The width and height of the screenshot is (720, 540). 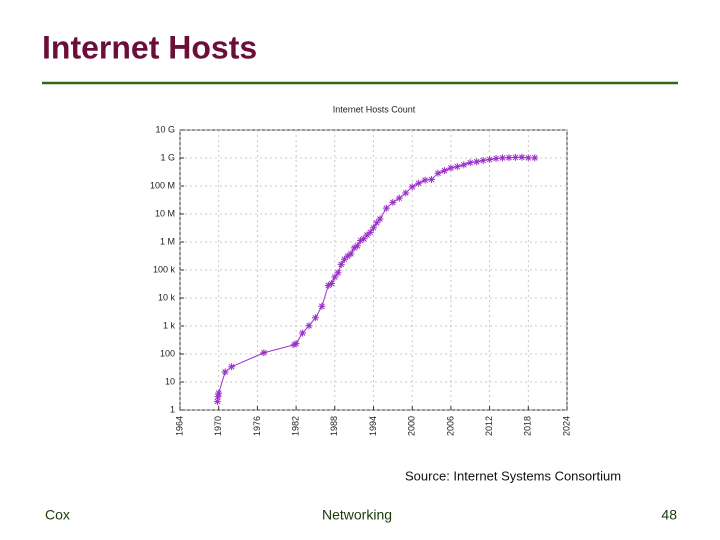 What do you see at coordinates (450, 426) in the screenshot?
I see `x-tick-label: 2006` at bounding box center [450, 426].